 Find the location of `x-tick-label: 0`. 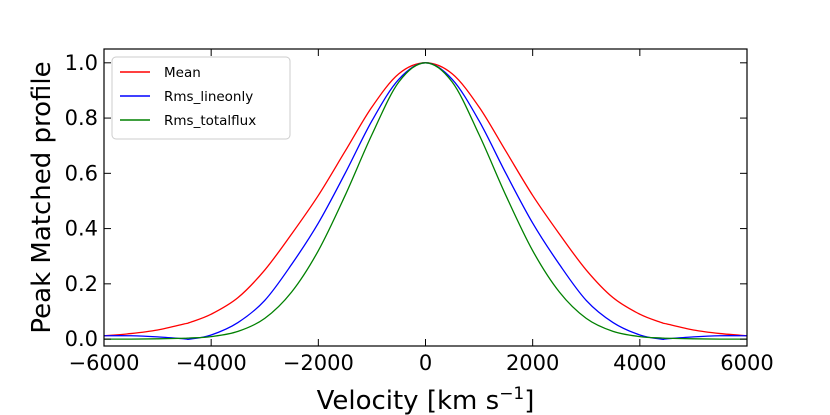

x-tick-label: 0 is located at coordinates (425, 363).